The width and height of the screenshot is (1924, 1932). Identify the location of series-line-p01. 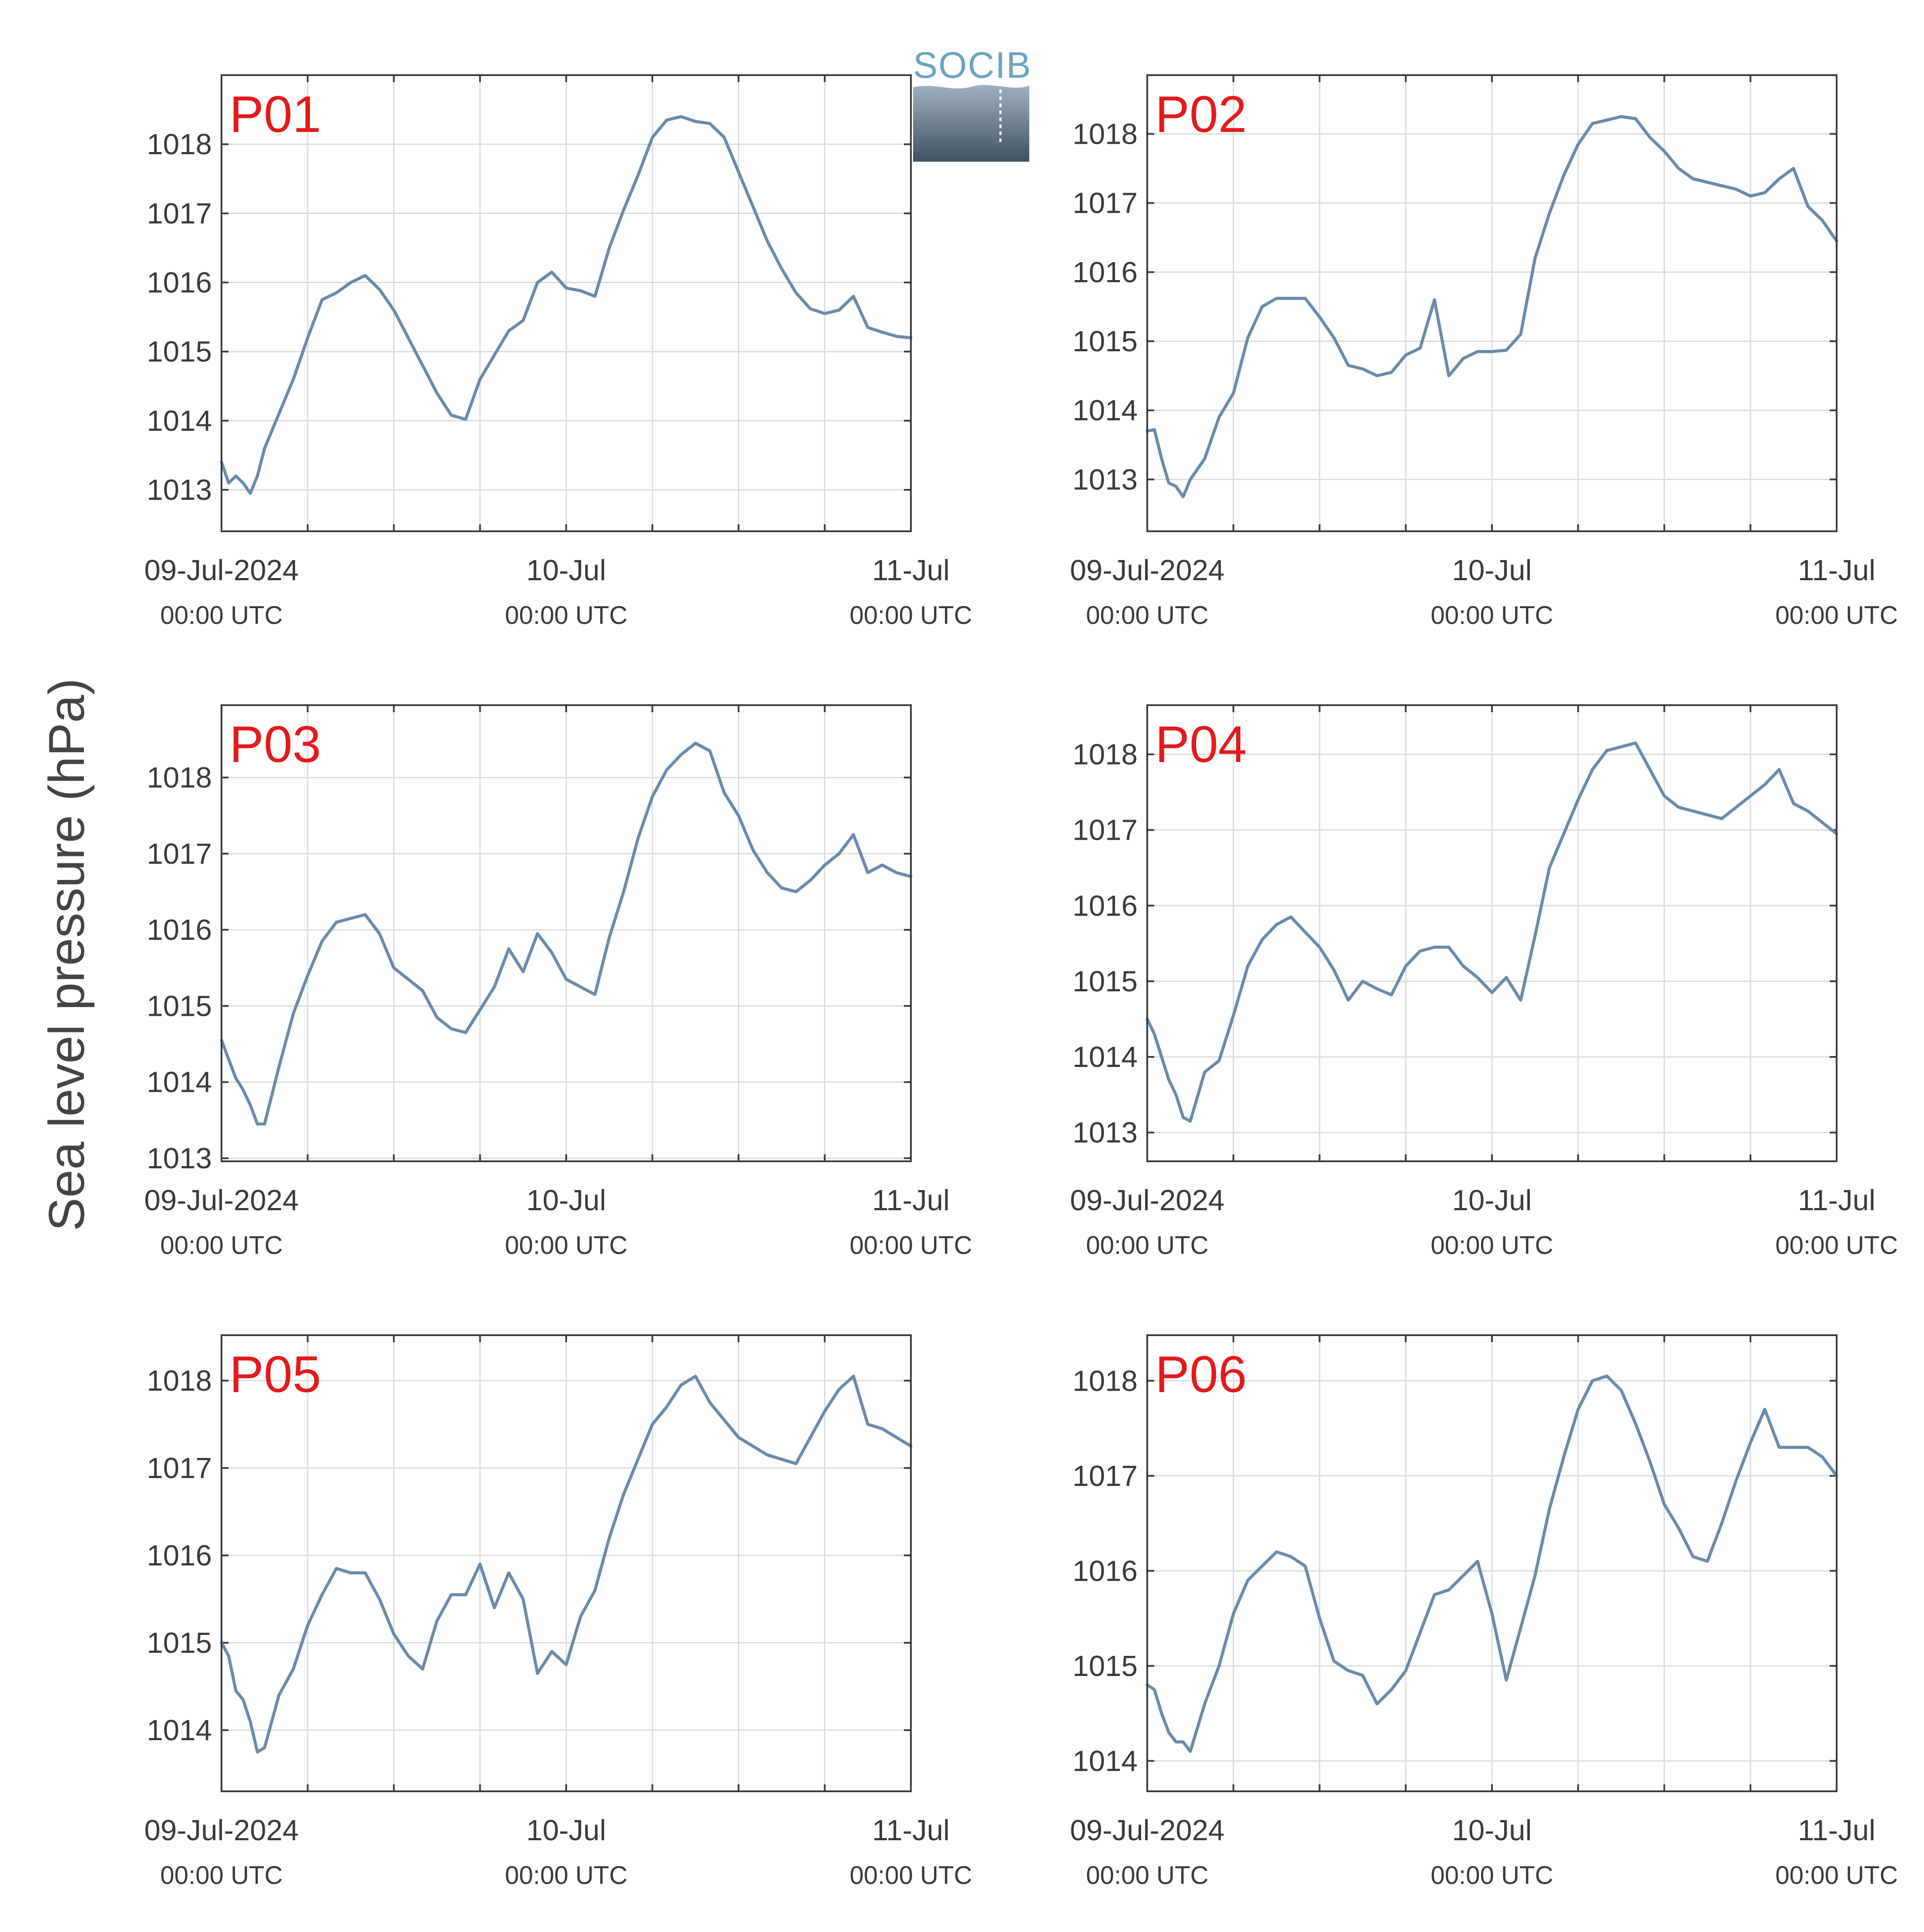
(566, 305).